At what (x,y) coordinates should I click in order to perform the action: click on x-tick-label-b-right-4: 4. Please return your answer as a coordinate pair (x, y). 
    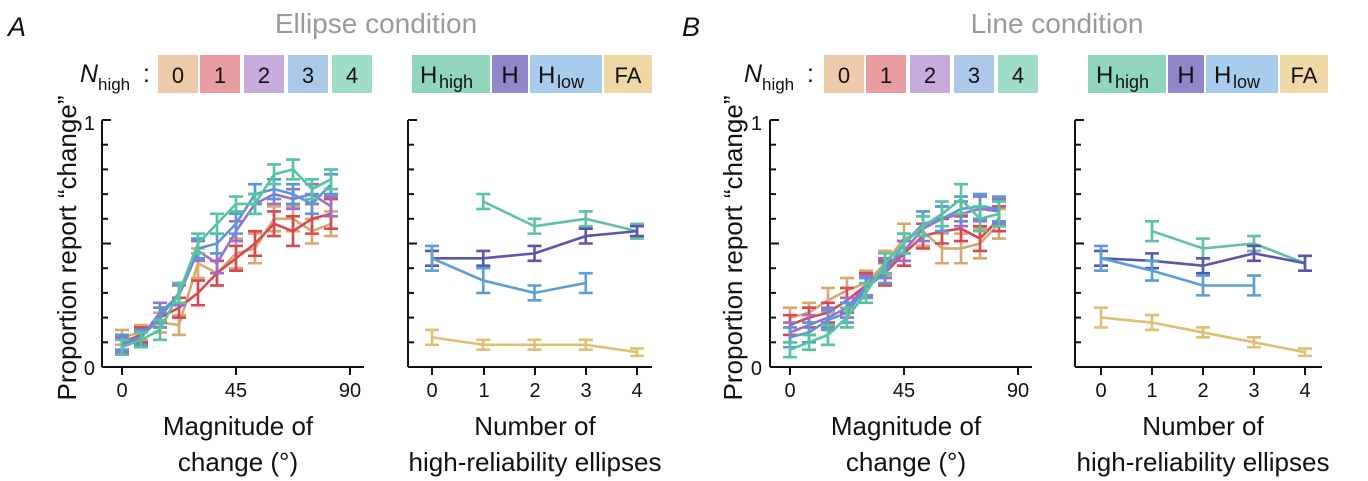
    Looking at the image, I should click on (1304, 391).